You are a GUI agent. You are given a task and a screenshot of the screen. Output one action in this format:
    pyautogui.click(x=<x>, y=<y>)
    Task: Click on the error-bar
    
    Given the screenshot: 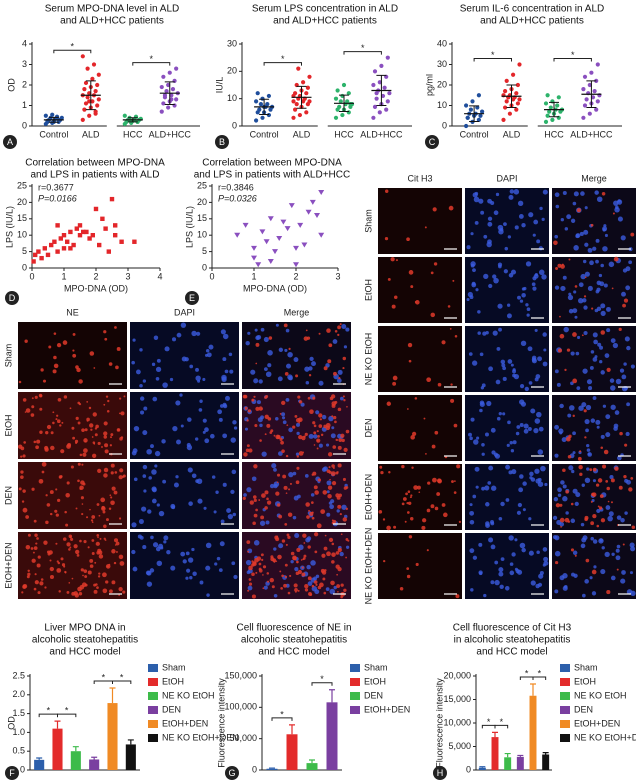 What is the action you would take?
    pyautogui.click(x=495, y=734)
    